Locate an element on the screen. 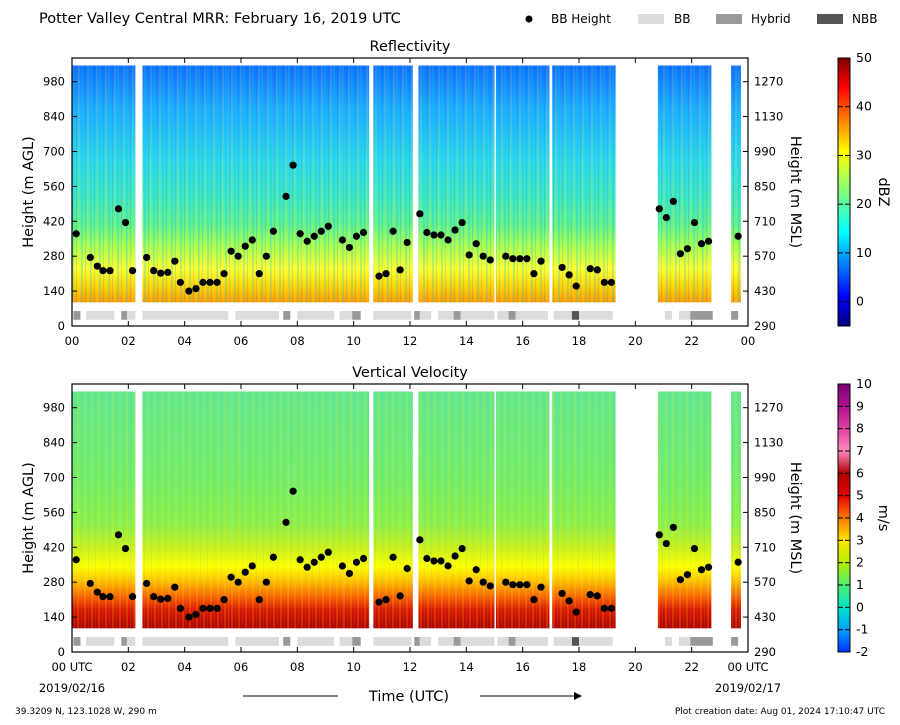 The image size is (900, 725). legend-label-nbb: NBB is located at coordinates (864, 19).